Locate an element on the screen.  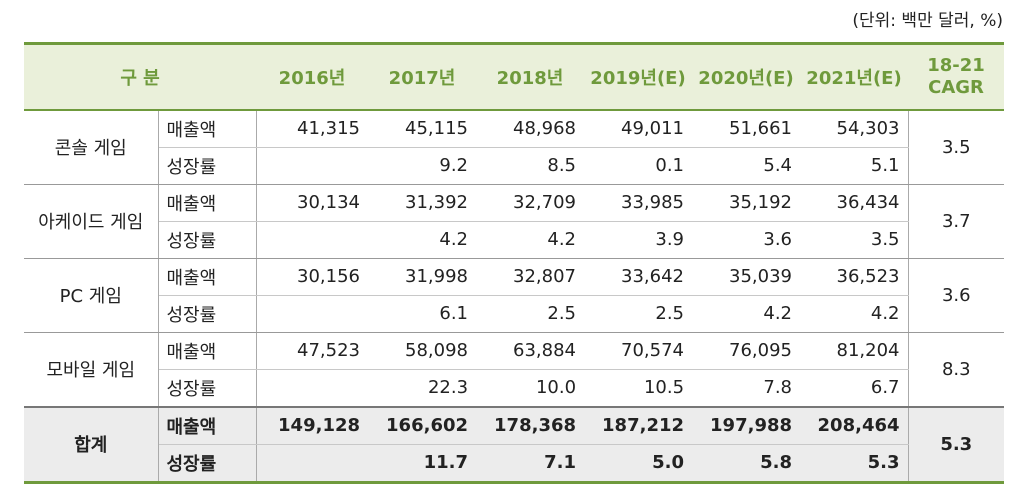
value-cell: 5.4 is located at coordinates (746, 166).